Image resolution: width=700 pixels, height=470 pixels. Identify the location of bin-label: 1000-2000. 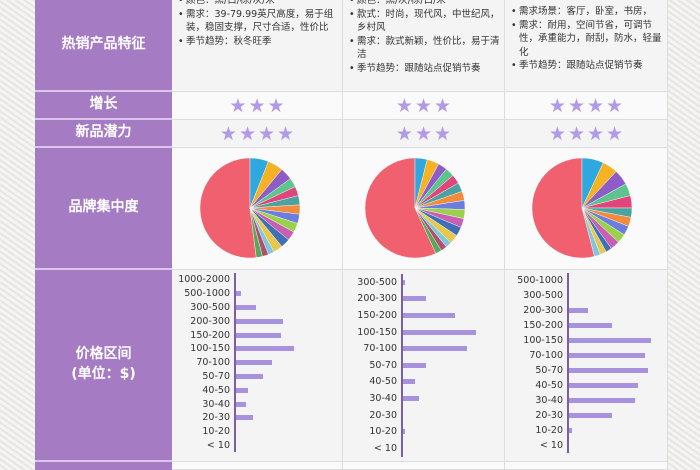
(204, 280).